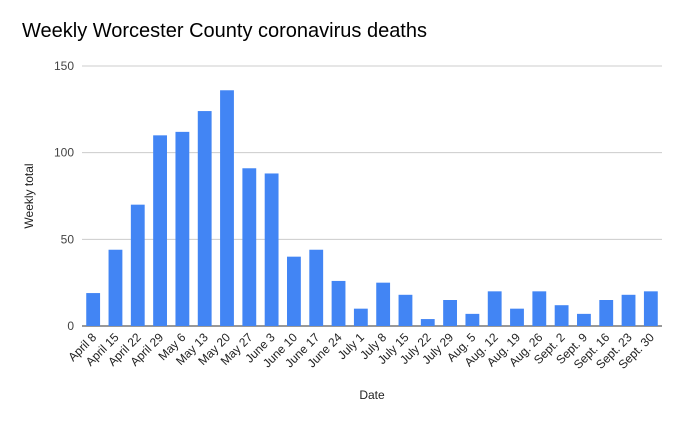 The height and width of the screenshot is (423, 683). Describe the element at coordinates (29, 195) in the screenshot. I see `y-axis-title: Weekly total` at that location.